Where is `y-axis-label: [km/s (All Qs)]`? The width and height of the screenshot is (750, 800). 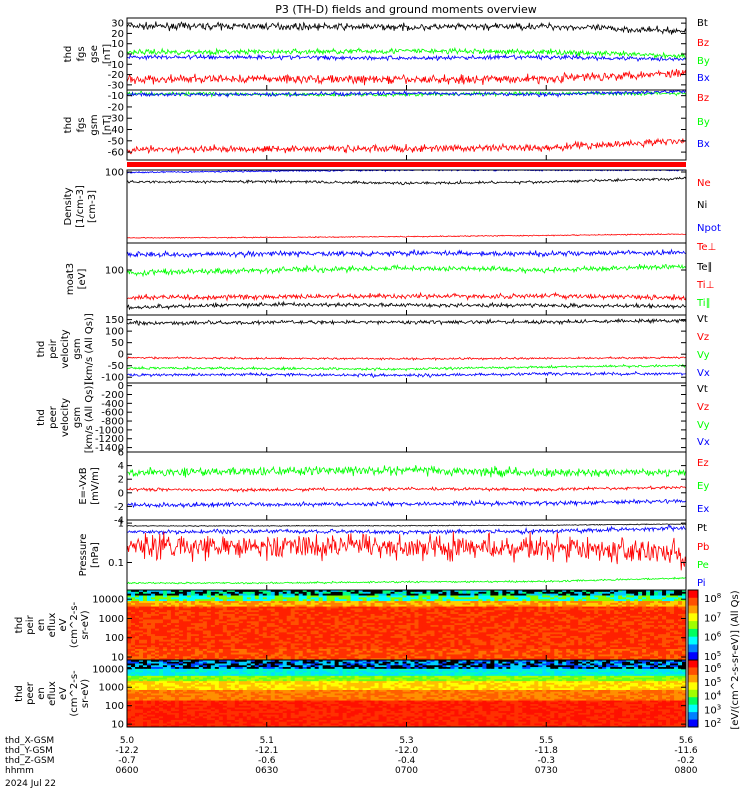 y-axis-label: [km/s (All Qs)] is located at coordinates (89, 418).